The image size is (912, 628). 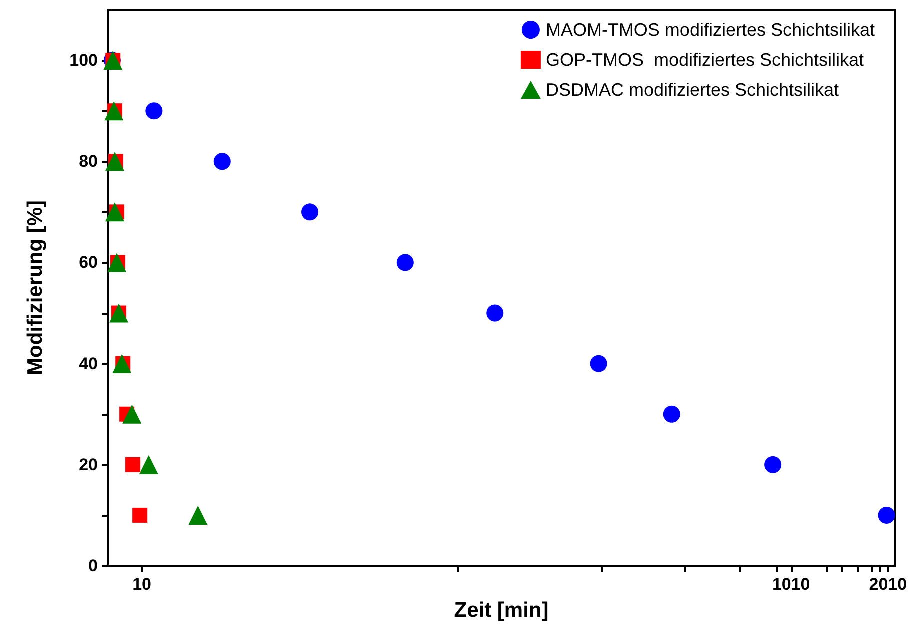 What do you see at coordinates (791, 584) in the screenshot?
I see `x-tick-label: 1010` at bounding box center [791, 584].